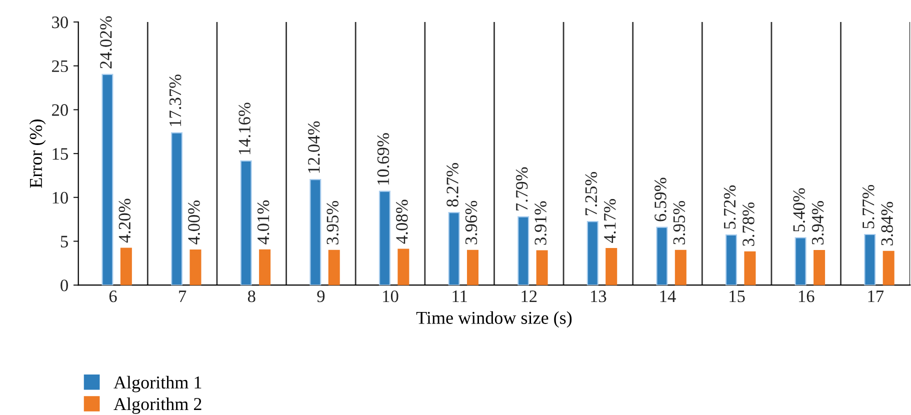  What do you see at coordinates (124, 220) in the screenshot?
I see `data-label: 4.20%` at bounding box center [124, 220].